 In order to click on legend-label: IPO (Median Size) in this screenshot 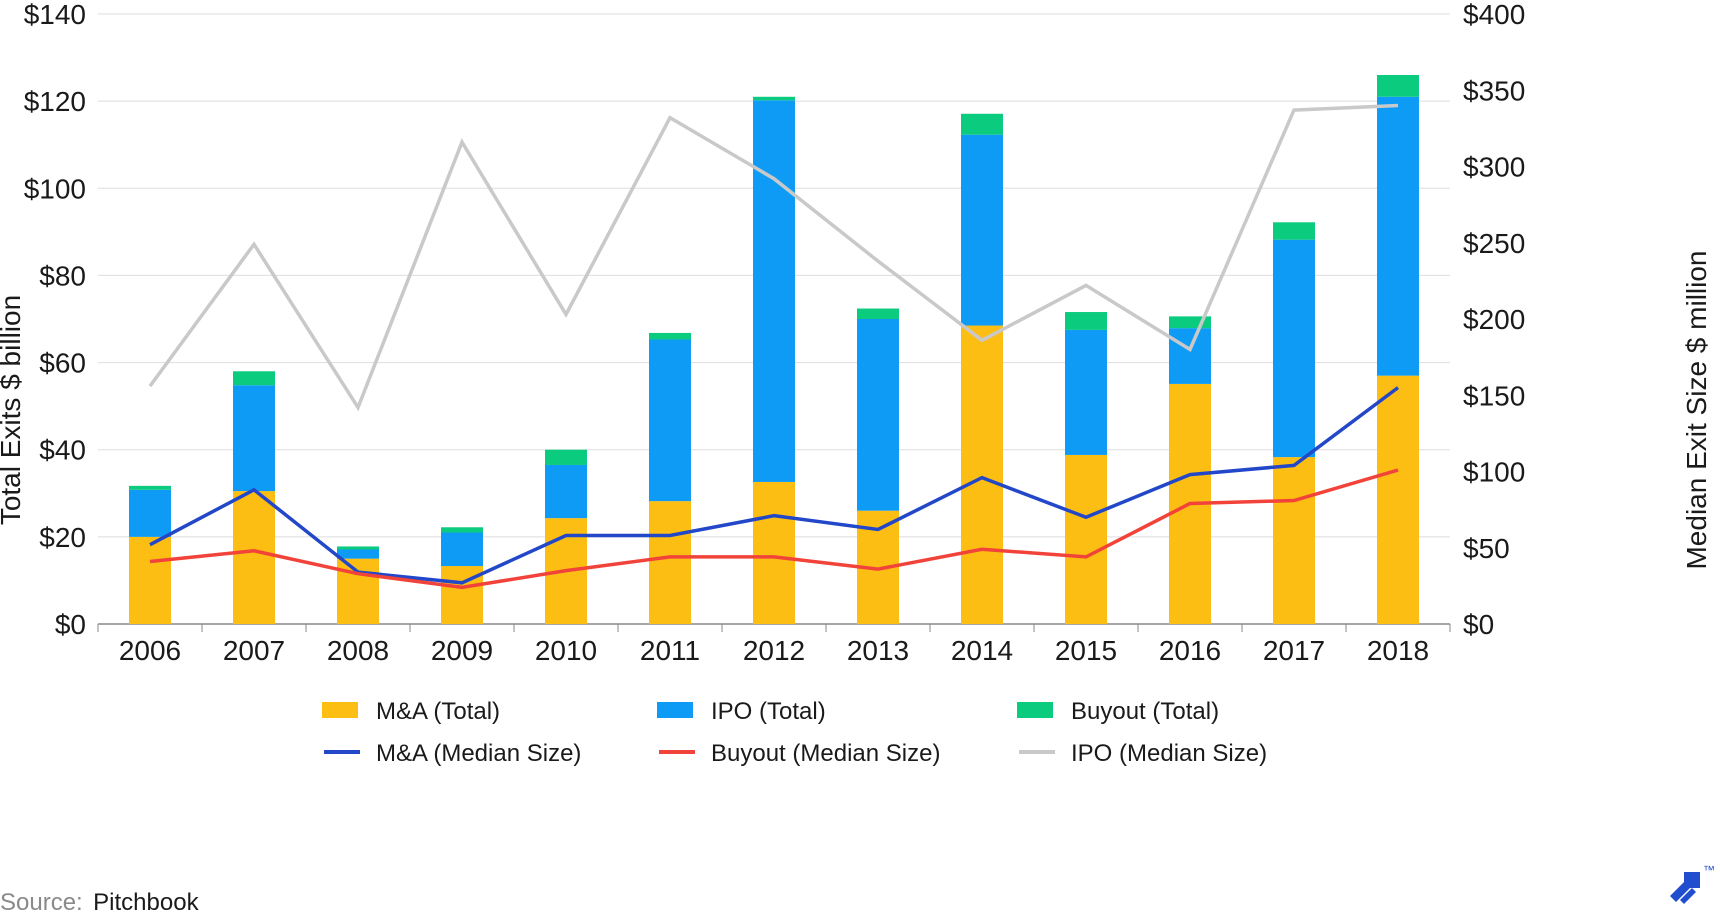, I will do `click(1169, 753)`.